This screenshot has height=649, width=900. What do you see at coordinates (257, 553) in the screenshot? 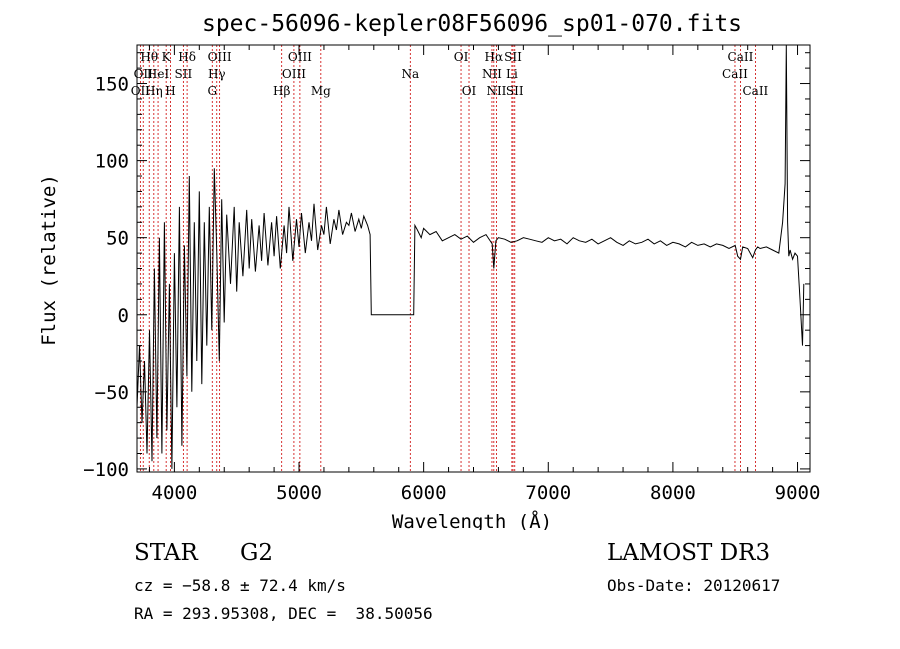
I see `object-subclass: G2` at bounding box center [257, 553].